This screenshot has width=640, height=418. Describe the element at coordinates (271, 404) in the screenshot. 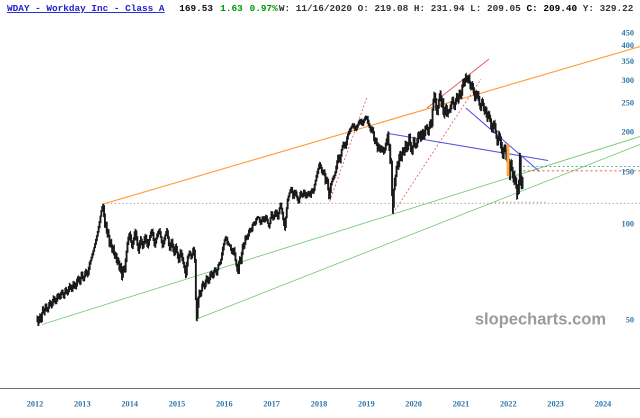

I see `svg-text: 2017` at that location.